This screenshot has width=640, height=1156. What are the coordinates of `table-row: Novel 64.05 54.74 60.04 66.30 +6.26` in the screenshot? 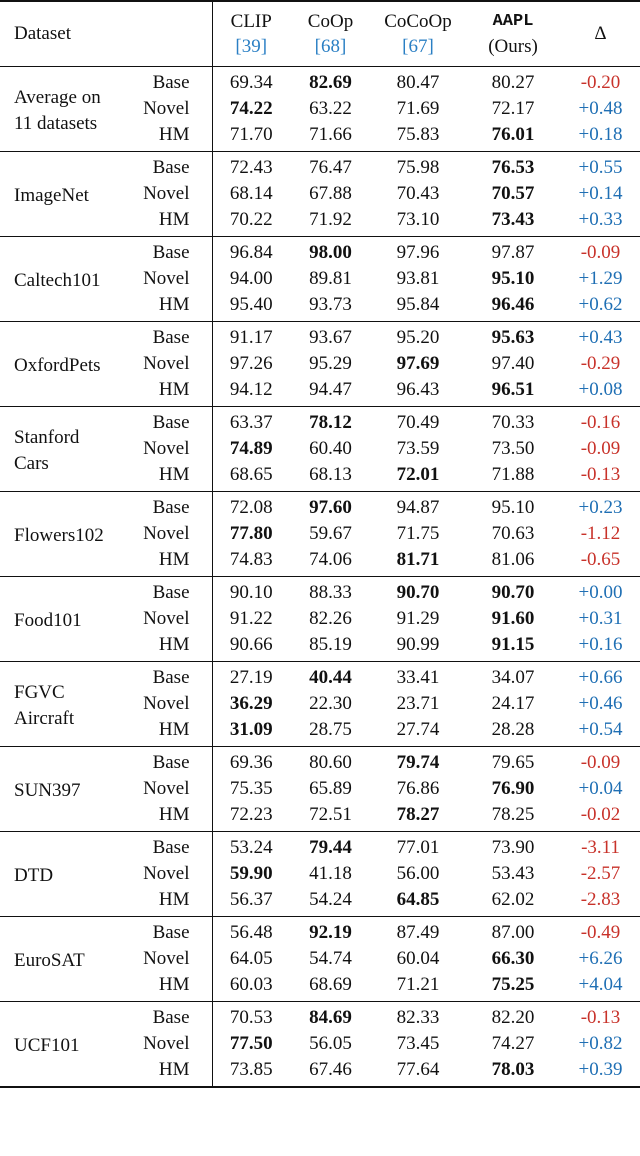 It's located at (320, 959).